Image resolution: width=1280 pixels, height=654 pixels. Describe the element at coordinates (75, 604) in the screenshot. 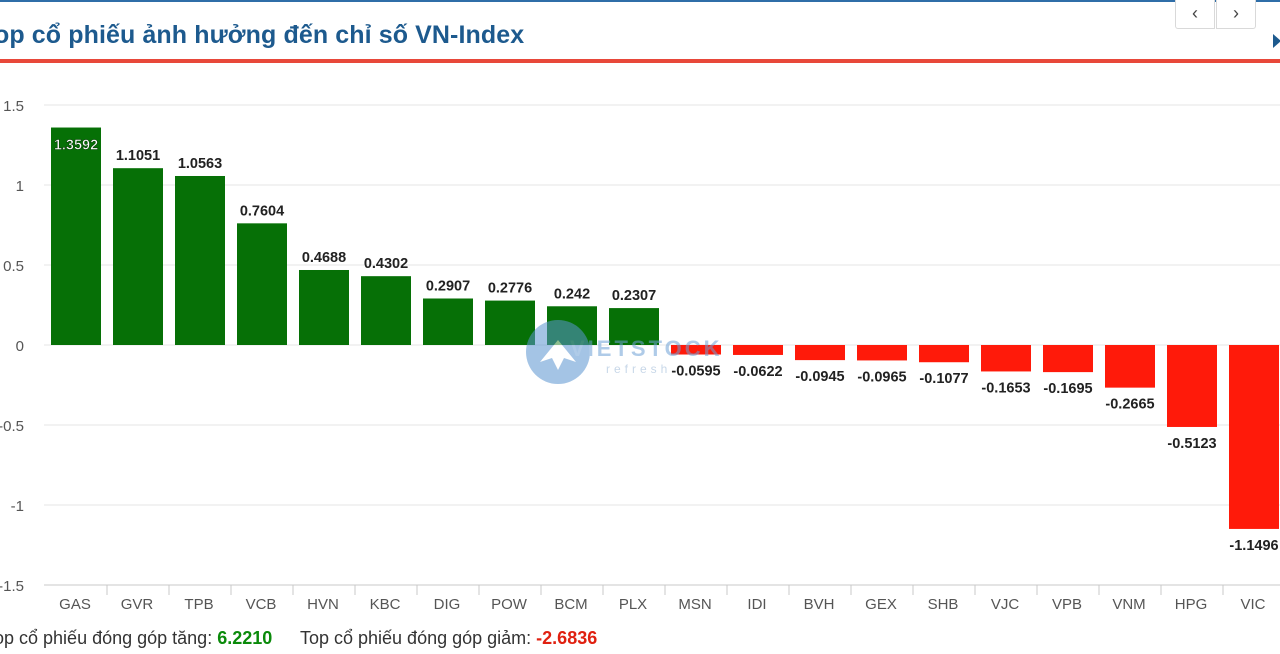

I see `x-tick-label: GAS` at that location.